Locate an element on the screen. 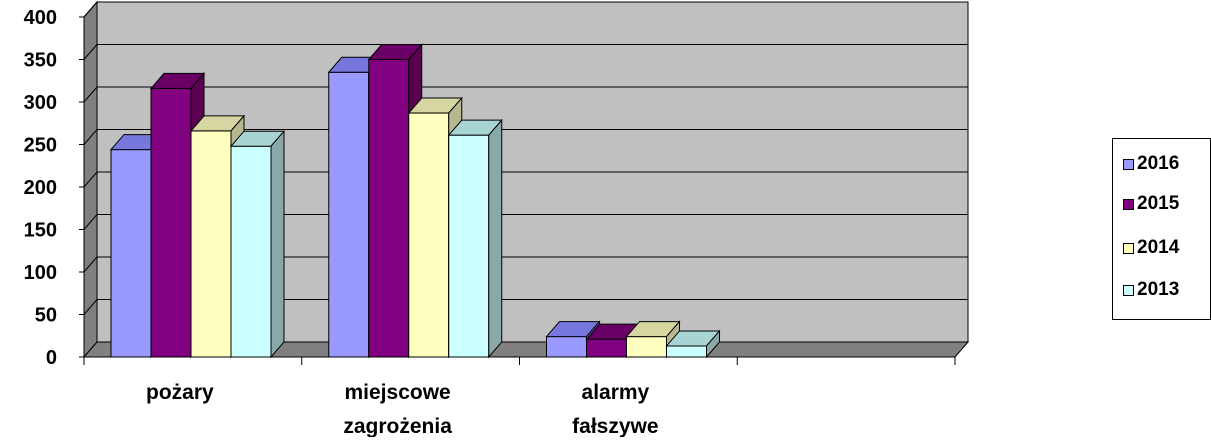  x-tick-label: pożary is located at coordinates (180, 392).